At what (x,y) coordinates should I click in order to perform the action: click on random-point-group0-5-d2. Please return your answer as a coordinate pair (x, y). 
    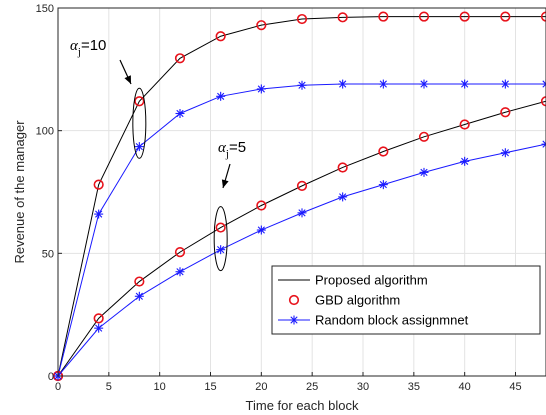
    Looking at the image, I should click on (261, 89).